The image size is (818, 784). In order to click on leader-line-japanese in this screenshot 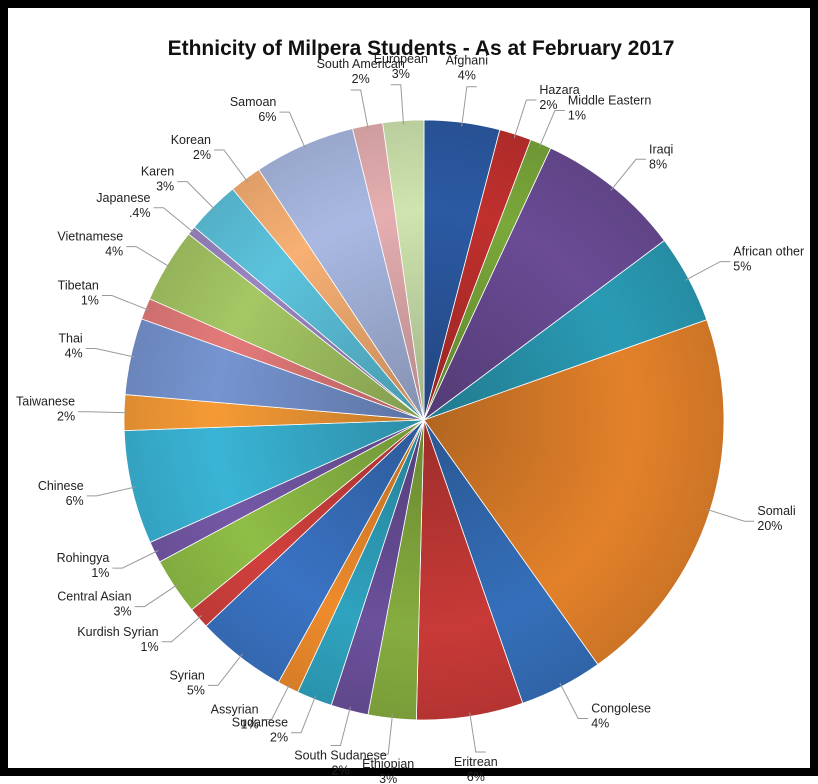, I will do `click(174, 220)`.